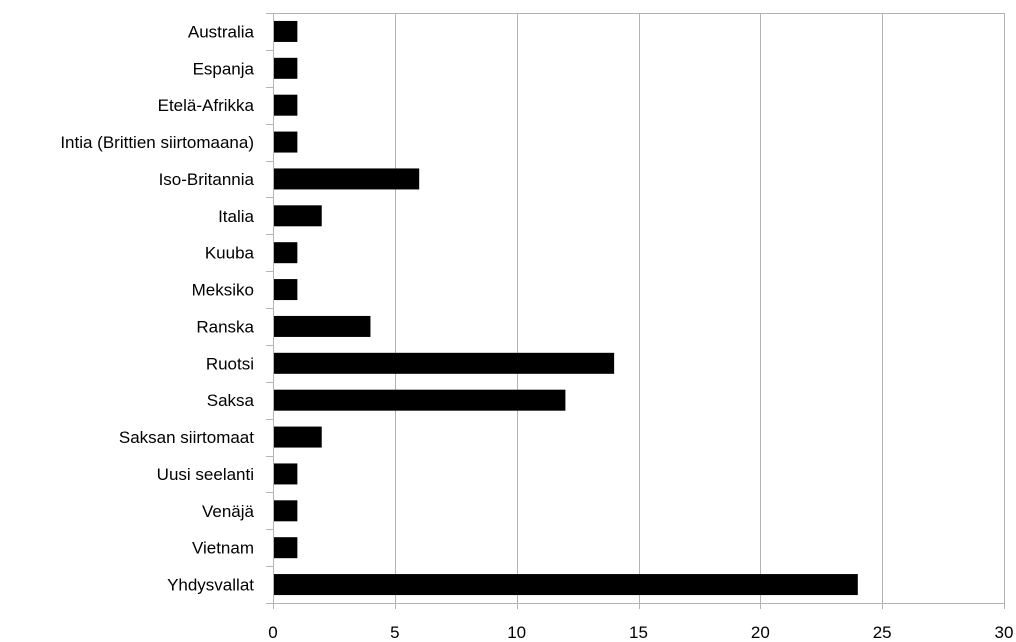 This screenshot has height=642, width=1016. What do you see at coordinates (638, 632) in the screenshot?
I see `x-tick-label: 15` at bounding box center [638, 632].